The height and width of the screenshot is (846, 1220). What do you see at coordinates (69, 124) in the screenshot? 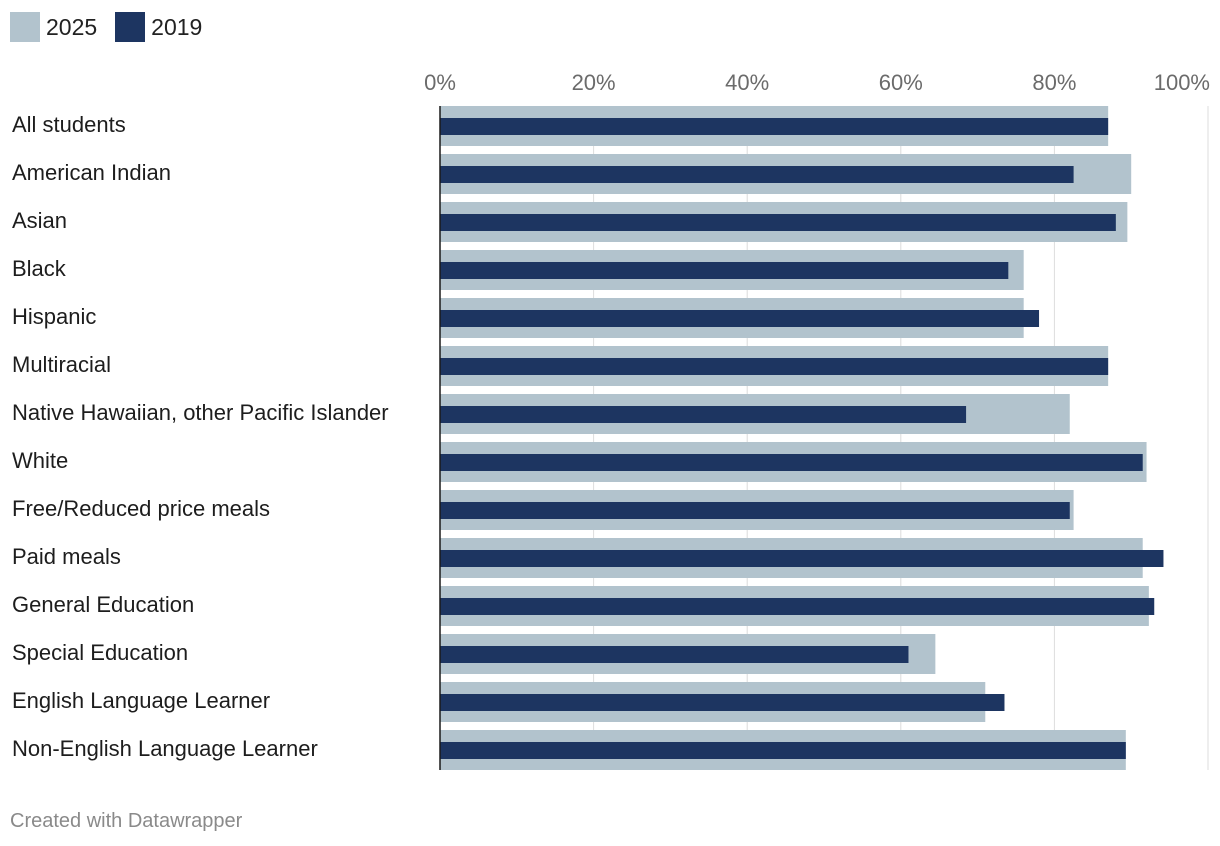
I see `category-label: All students` at bounding box center [69, 124].